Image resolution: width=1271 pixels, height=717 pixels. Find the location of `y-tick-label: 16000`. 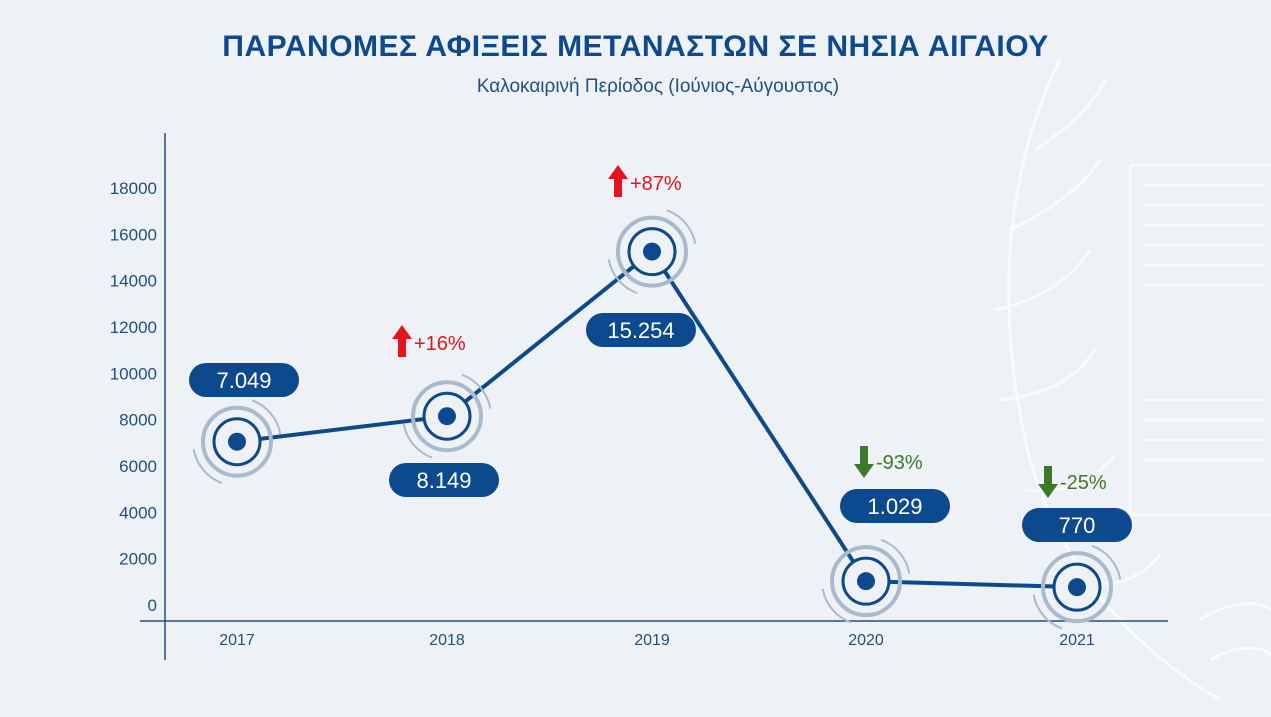

y-tick-label: 16000 is located at coordinates (133, 234).